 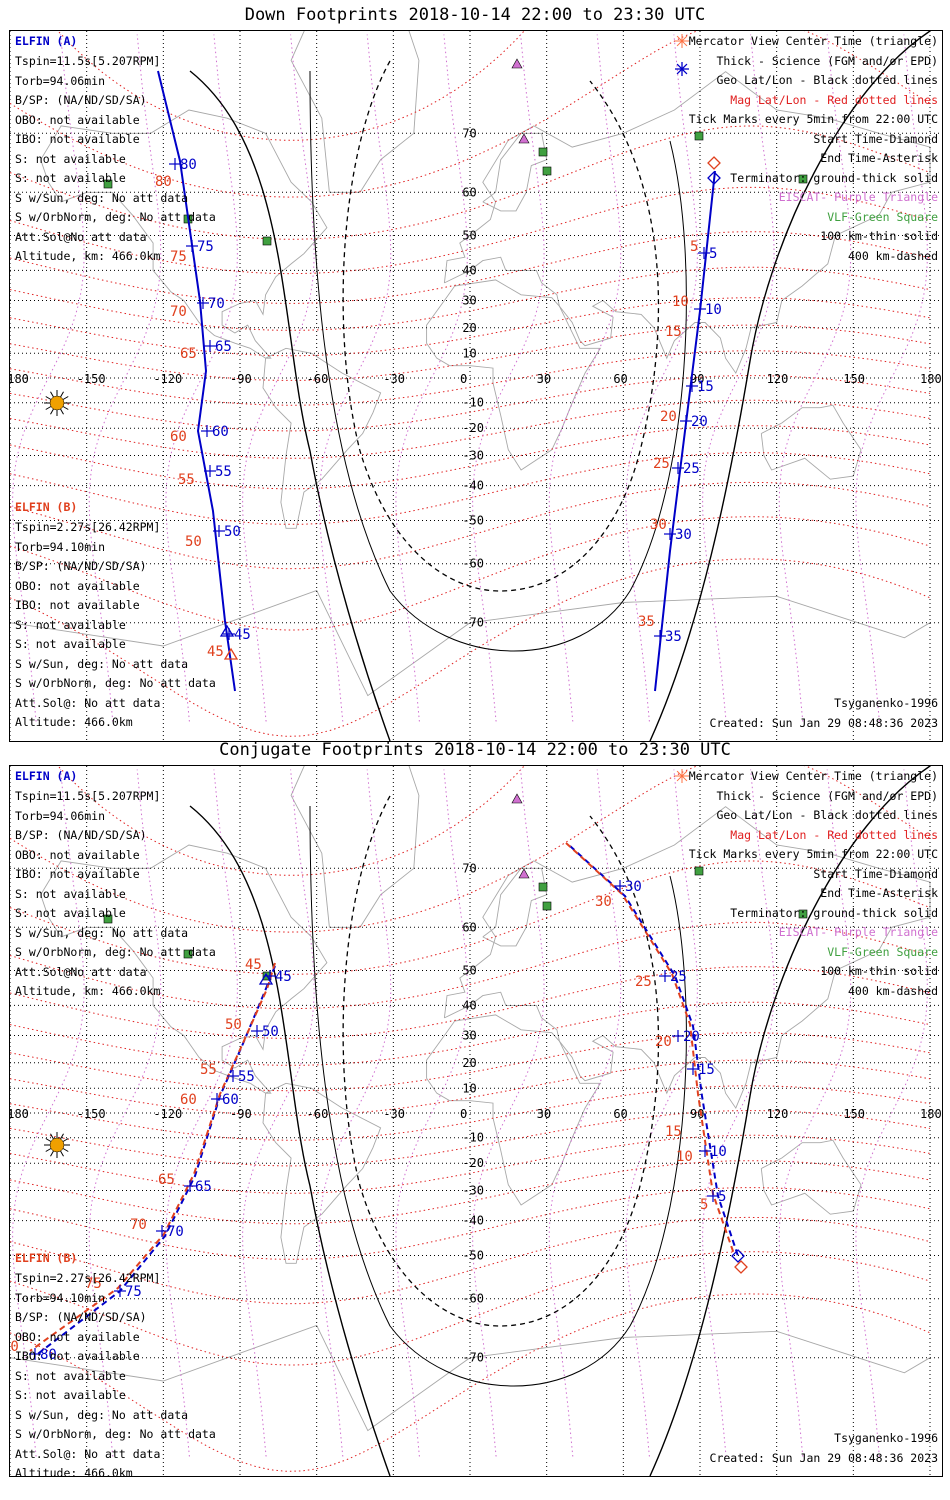 I want to click on model-label: Tsyganenko-1996, so click(x=886, y=703).